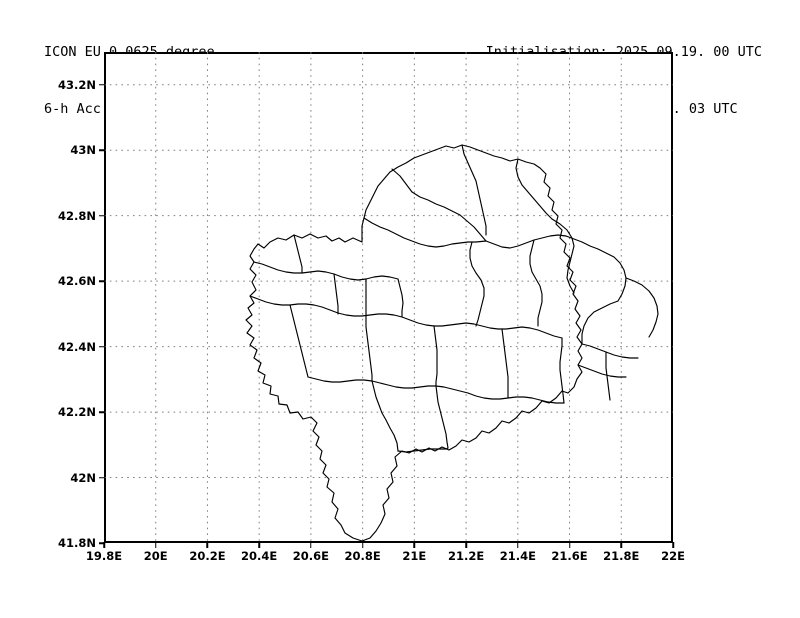  Describe the element at coordinates (526, 241) in the screenshot. I see `boundary-internal-n4` at that location.